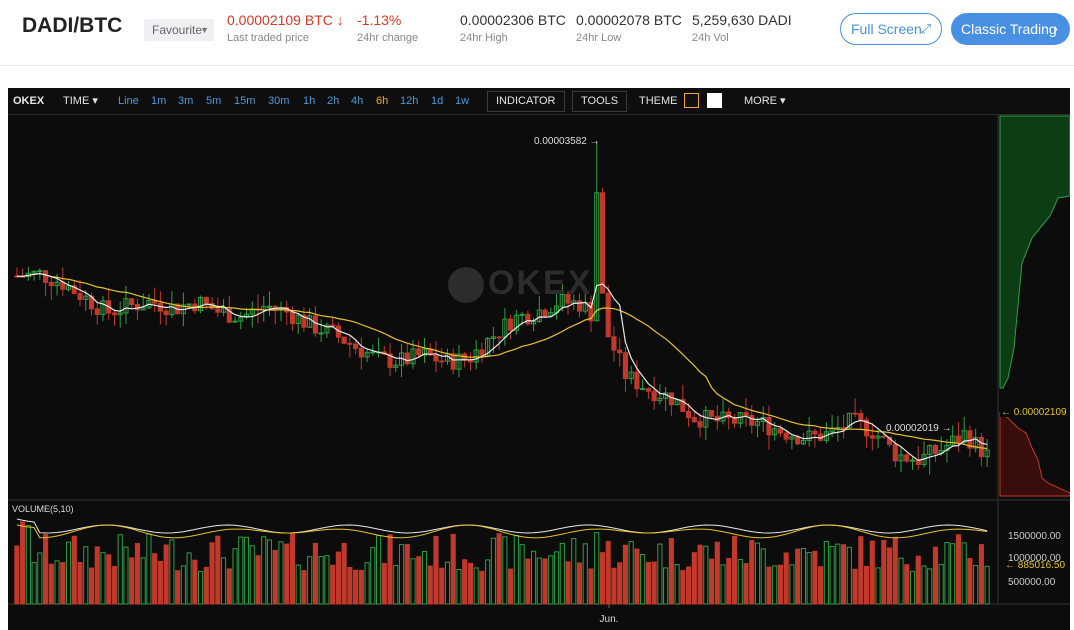 The width and height of the screenshot is (1074, 630). I want to click on interval-15m: 15m, so click(245, 101).